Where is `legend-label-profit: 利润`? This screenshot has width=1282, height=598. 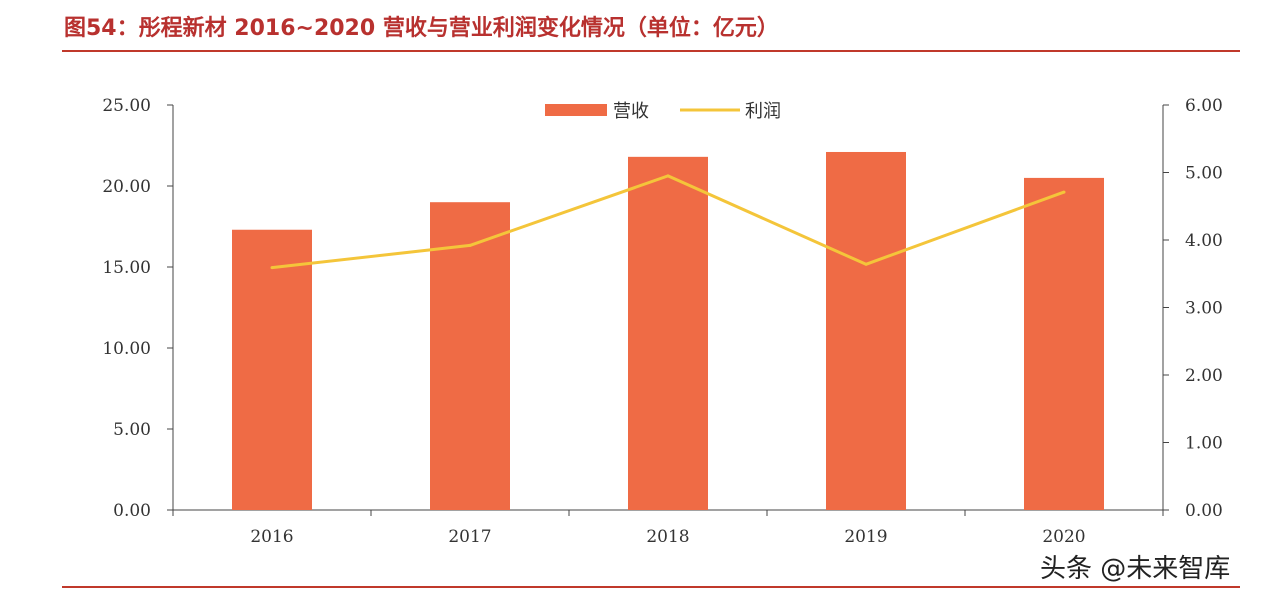 legend-label-profit: 利润 is located at coordinates (763, 111).